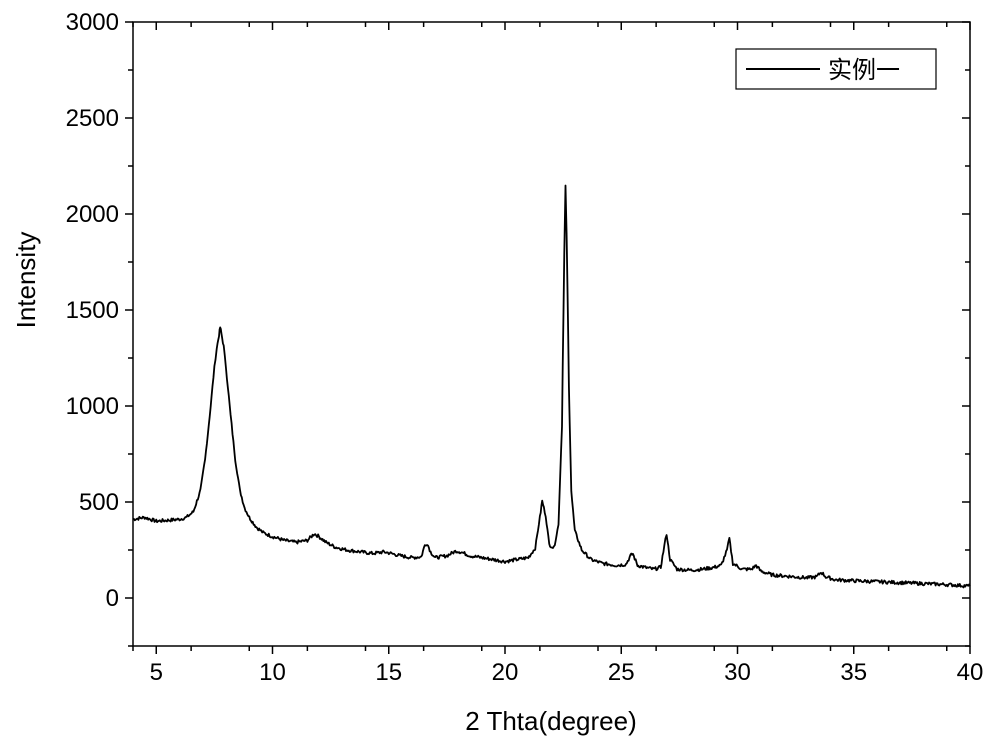  Describe the element at coordinates (272, 672) in the screenshot. I see `x-tick-label: 10` at that location.